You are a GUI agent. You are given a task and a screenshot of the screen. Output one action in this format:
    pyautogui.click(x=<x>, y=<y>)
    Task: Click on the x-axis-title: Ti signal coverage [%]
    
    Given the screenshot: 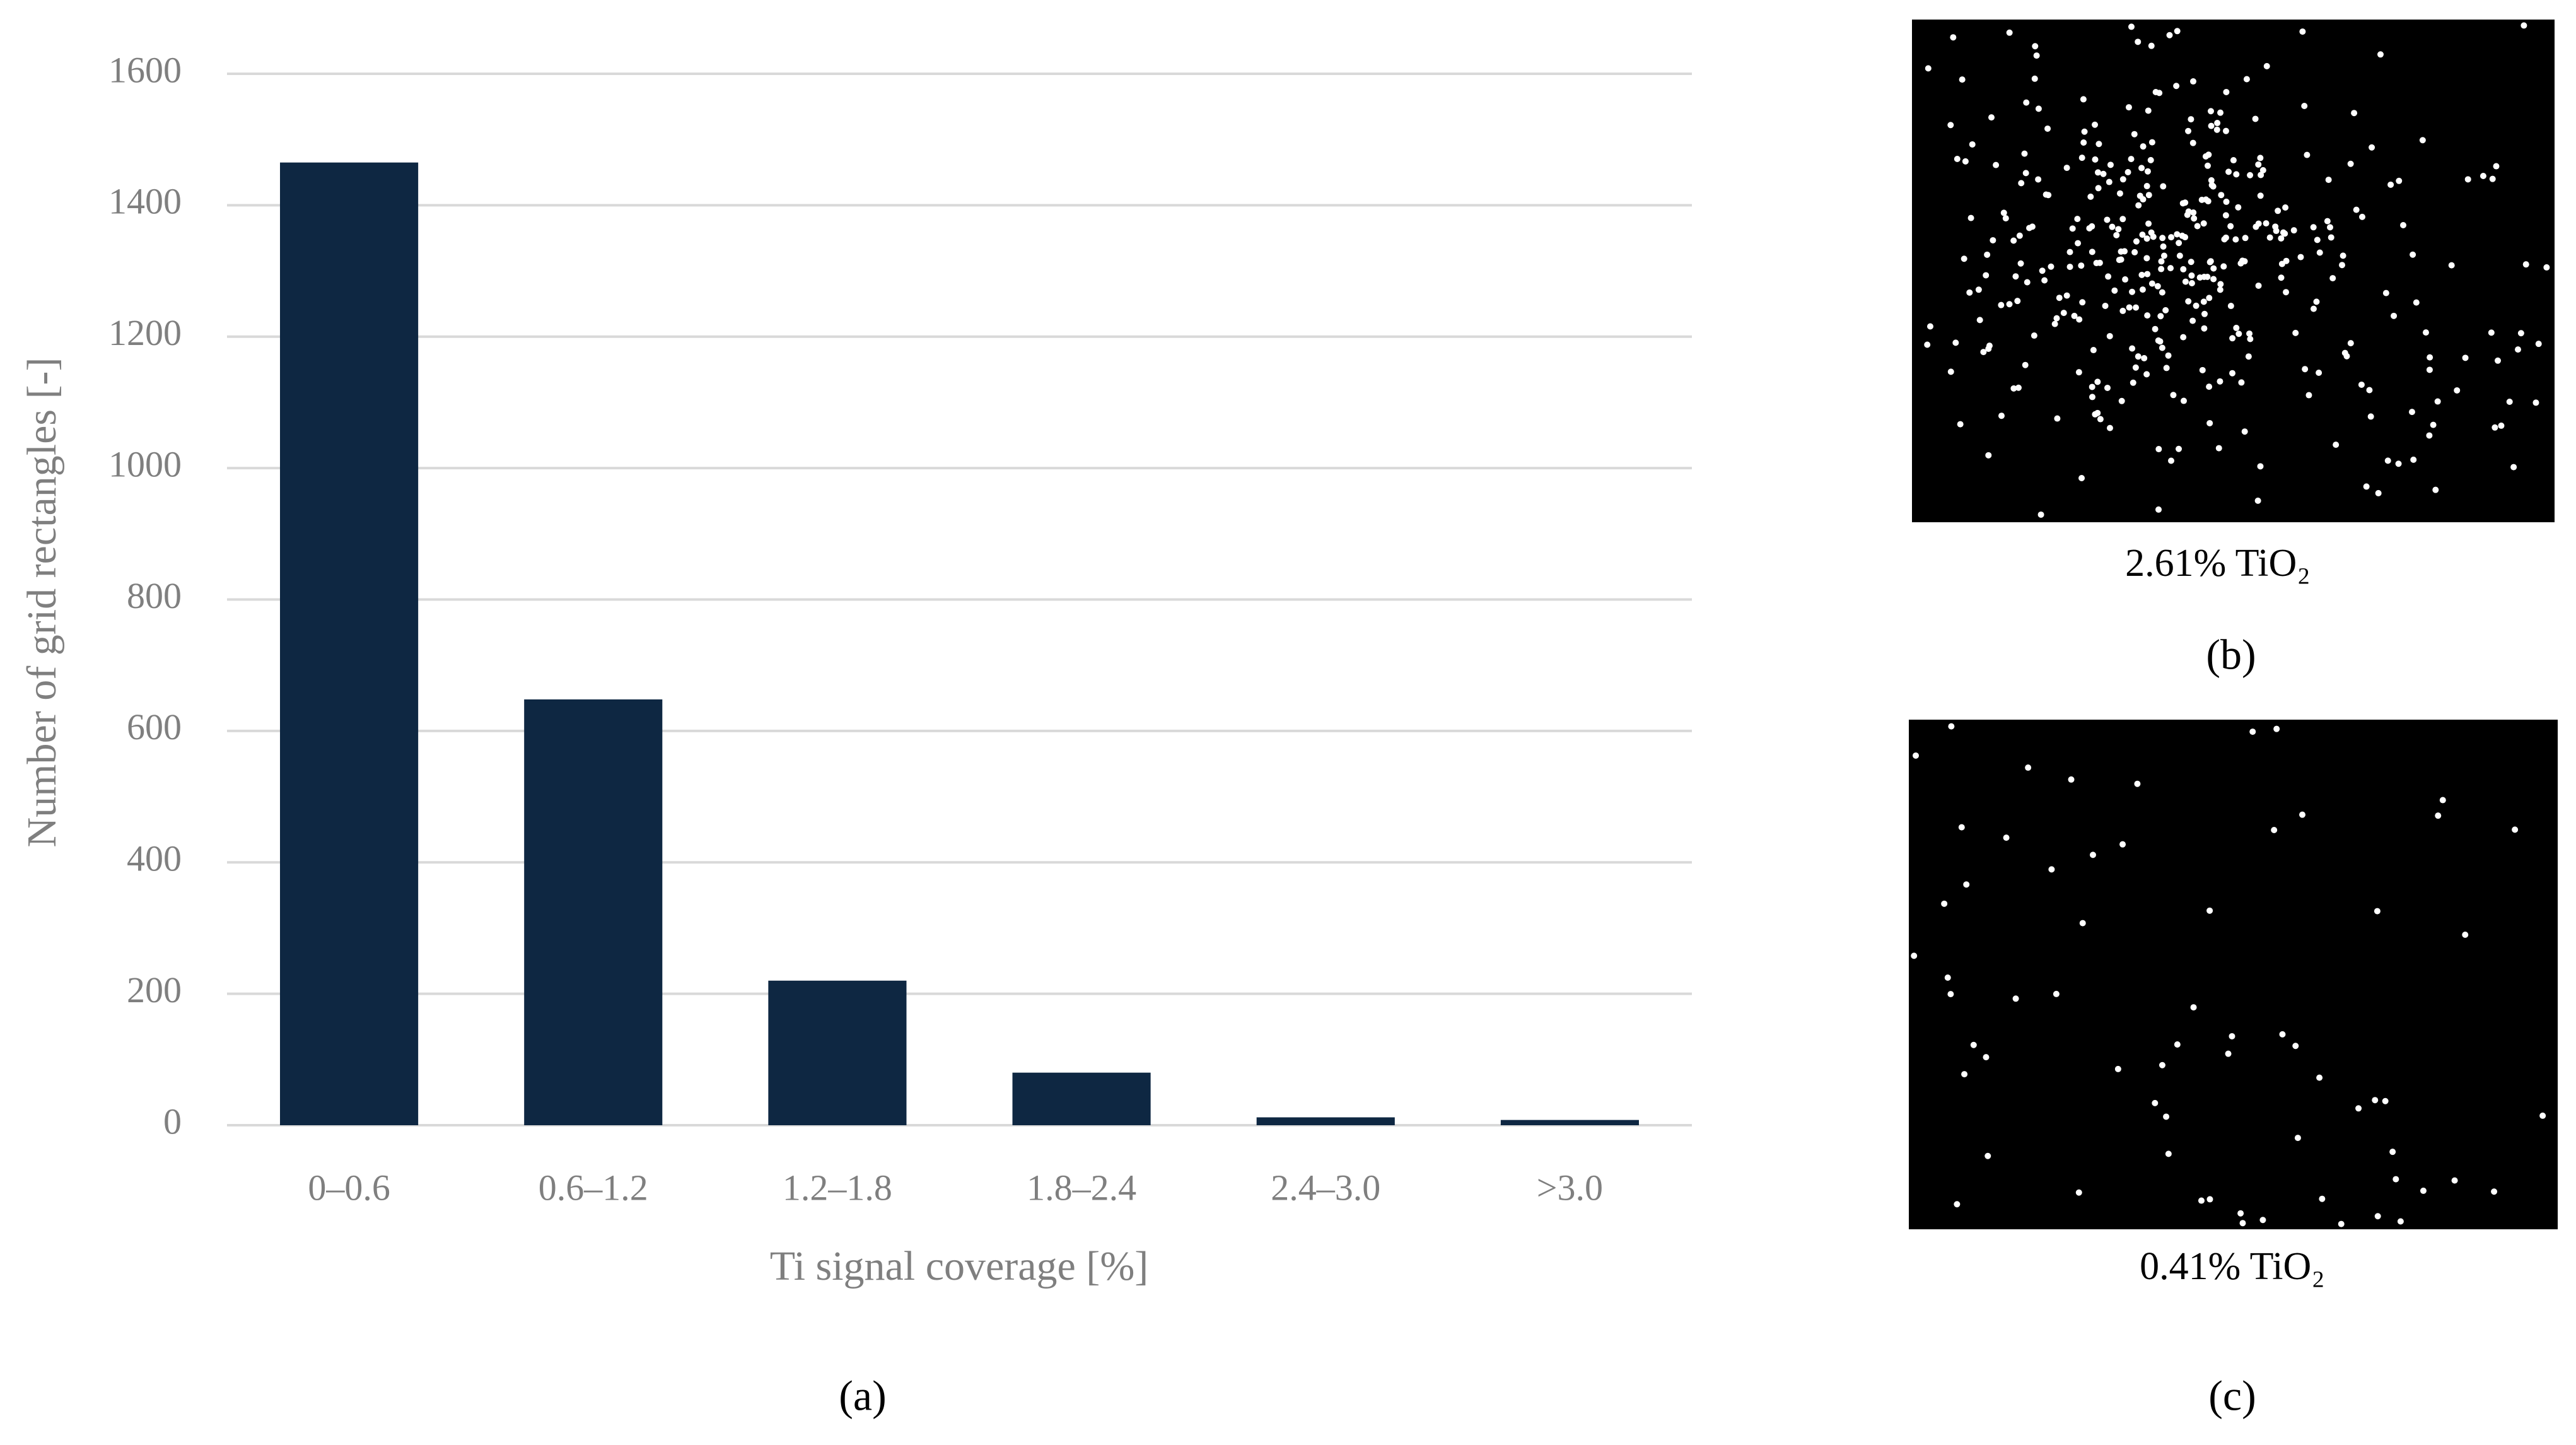 What is the action you would take?
    pyautogui.click(x=960, y=1266)
    